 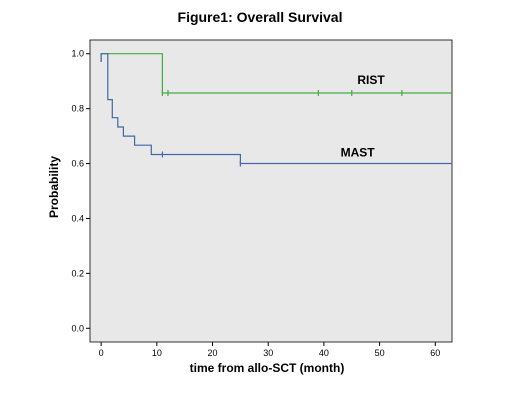 What do you see at coordinates (77, 109) in the screenshot?
I see `y-tick-label: 0.8` at bounding box center [77, 109].